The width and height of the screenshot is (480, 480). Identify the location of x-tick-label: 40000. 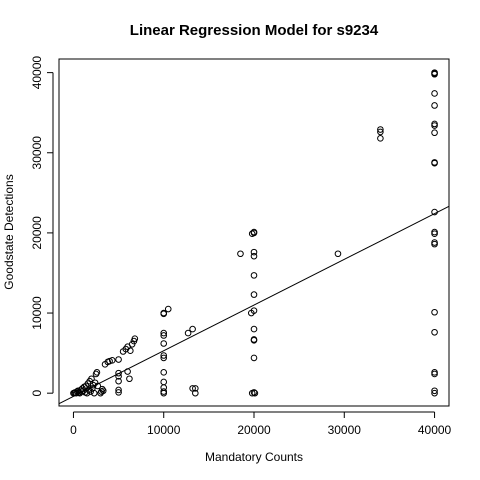
(435, 430).